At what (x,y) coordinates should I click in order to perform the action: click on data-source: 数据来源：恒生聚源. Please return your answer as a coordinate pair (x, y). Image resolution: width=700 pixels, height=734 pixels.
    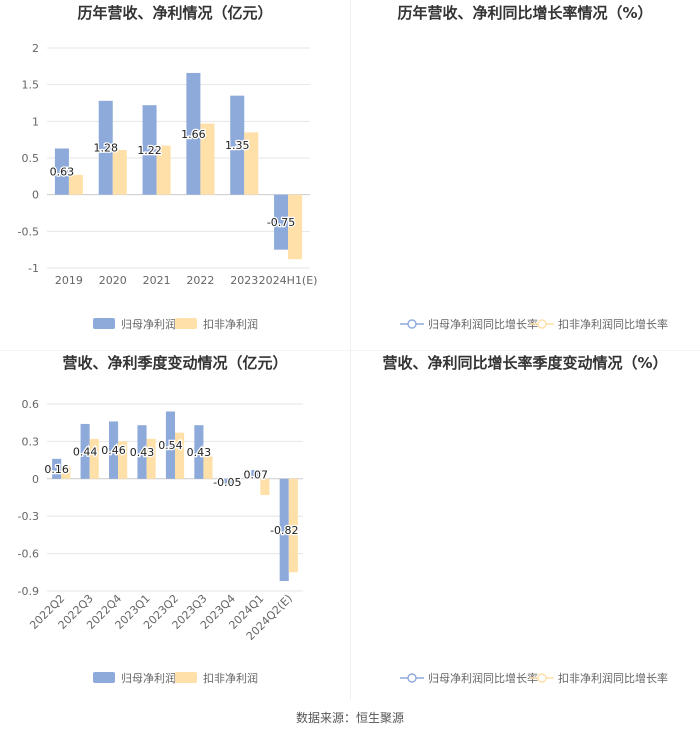
    Looking at the image, I should click on (349, 718).